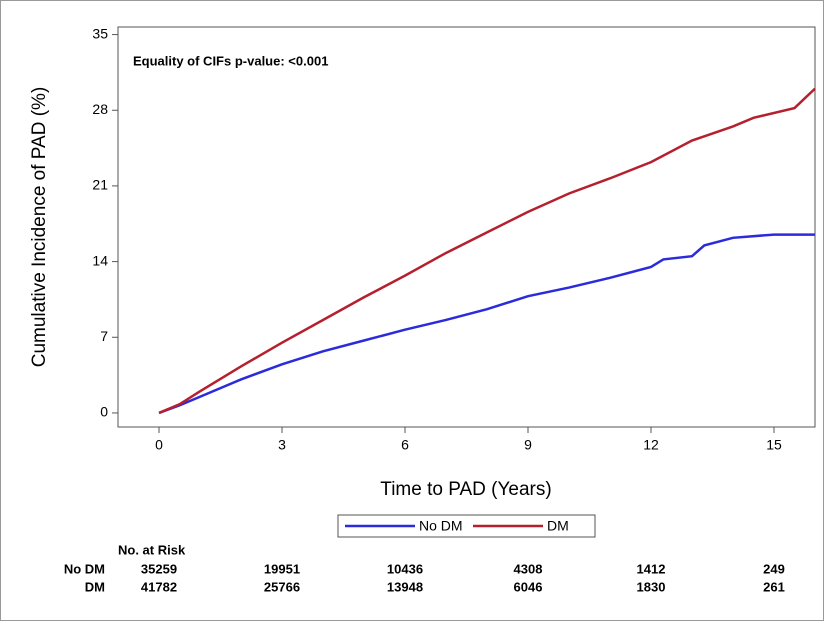 This screenshot has width=824, height=621. What do you see at coordinates (774, 445) in the screenshot?
I see `x-tick-label: 15` at bounding box center [774, 445].